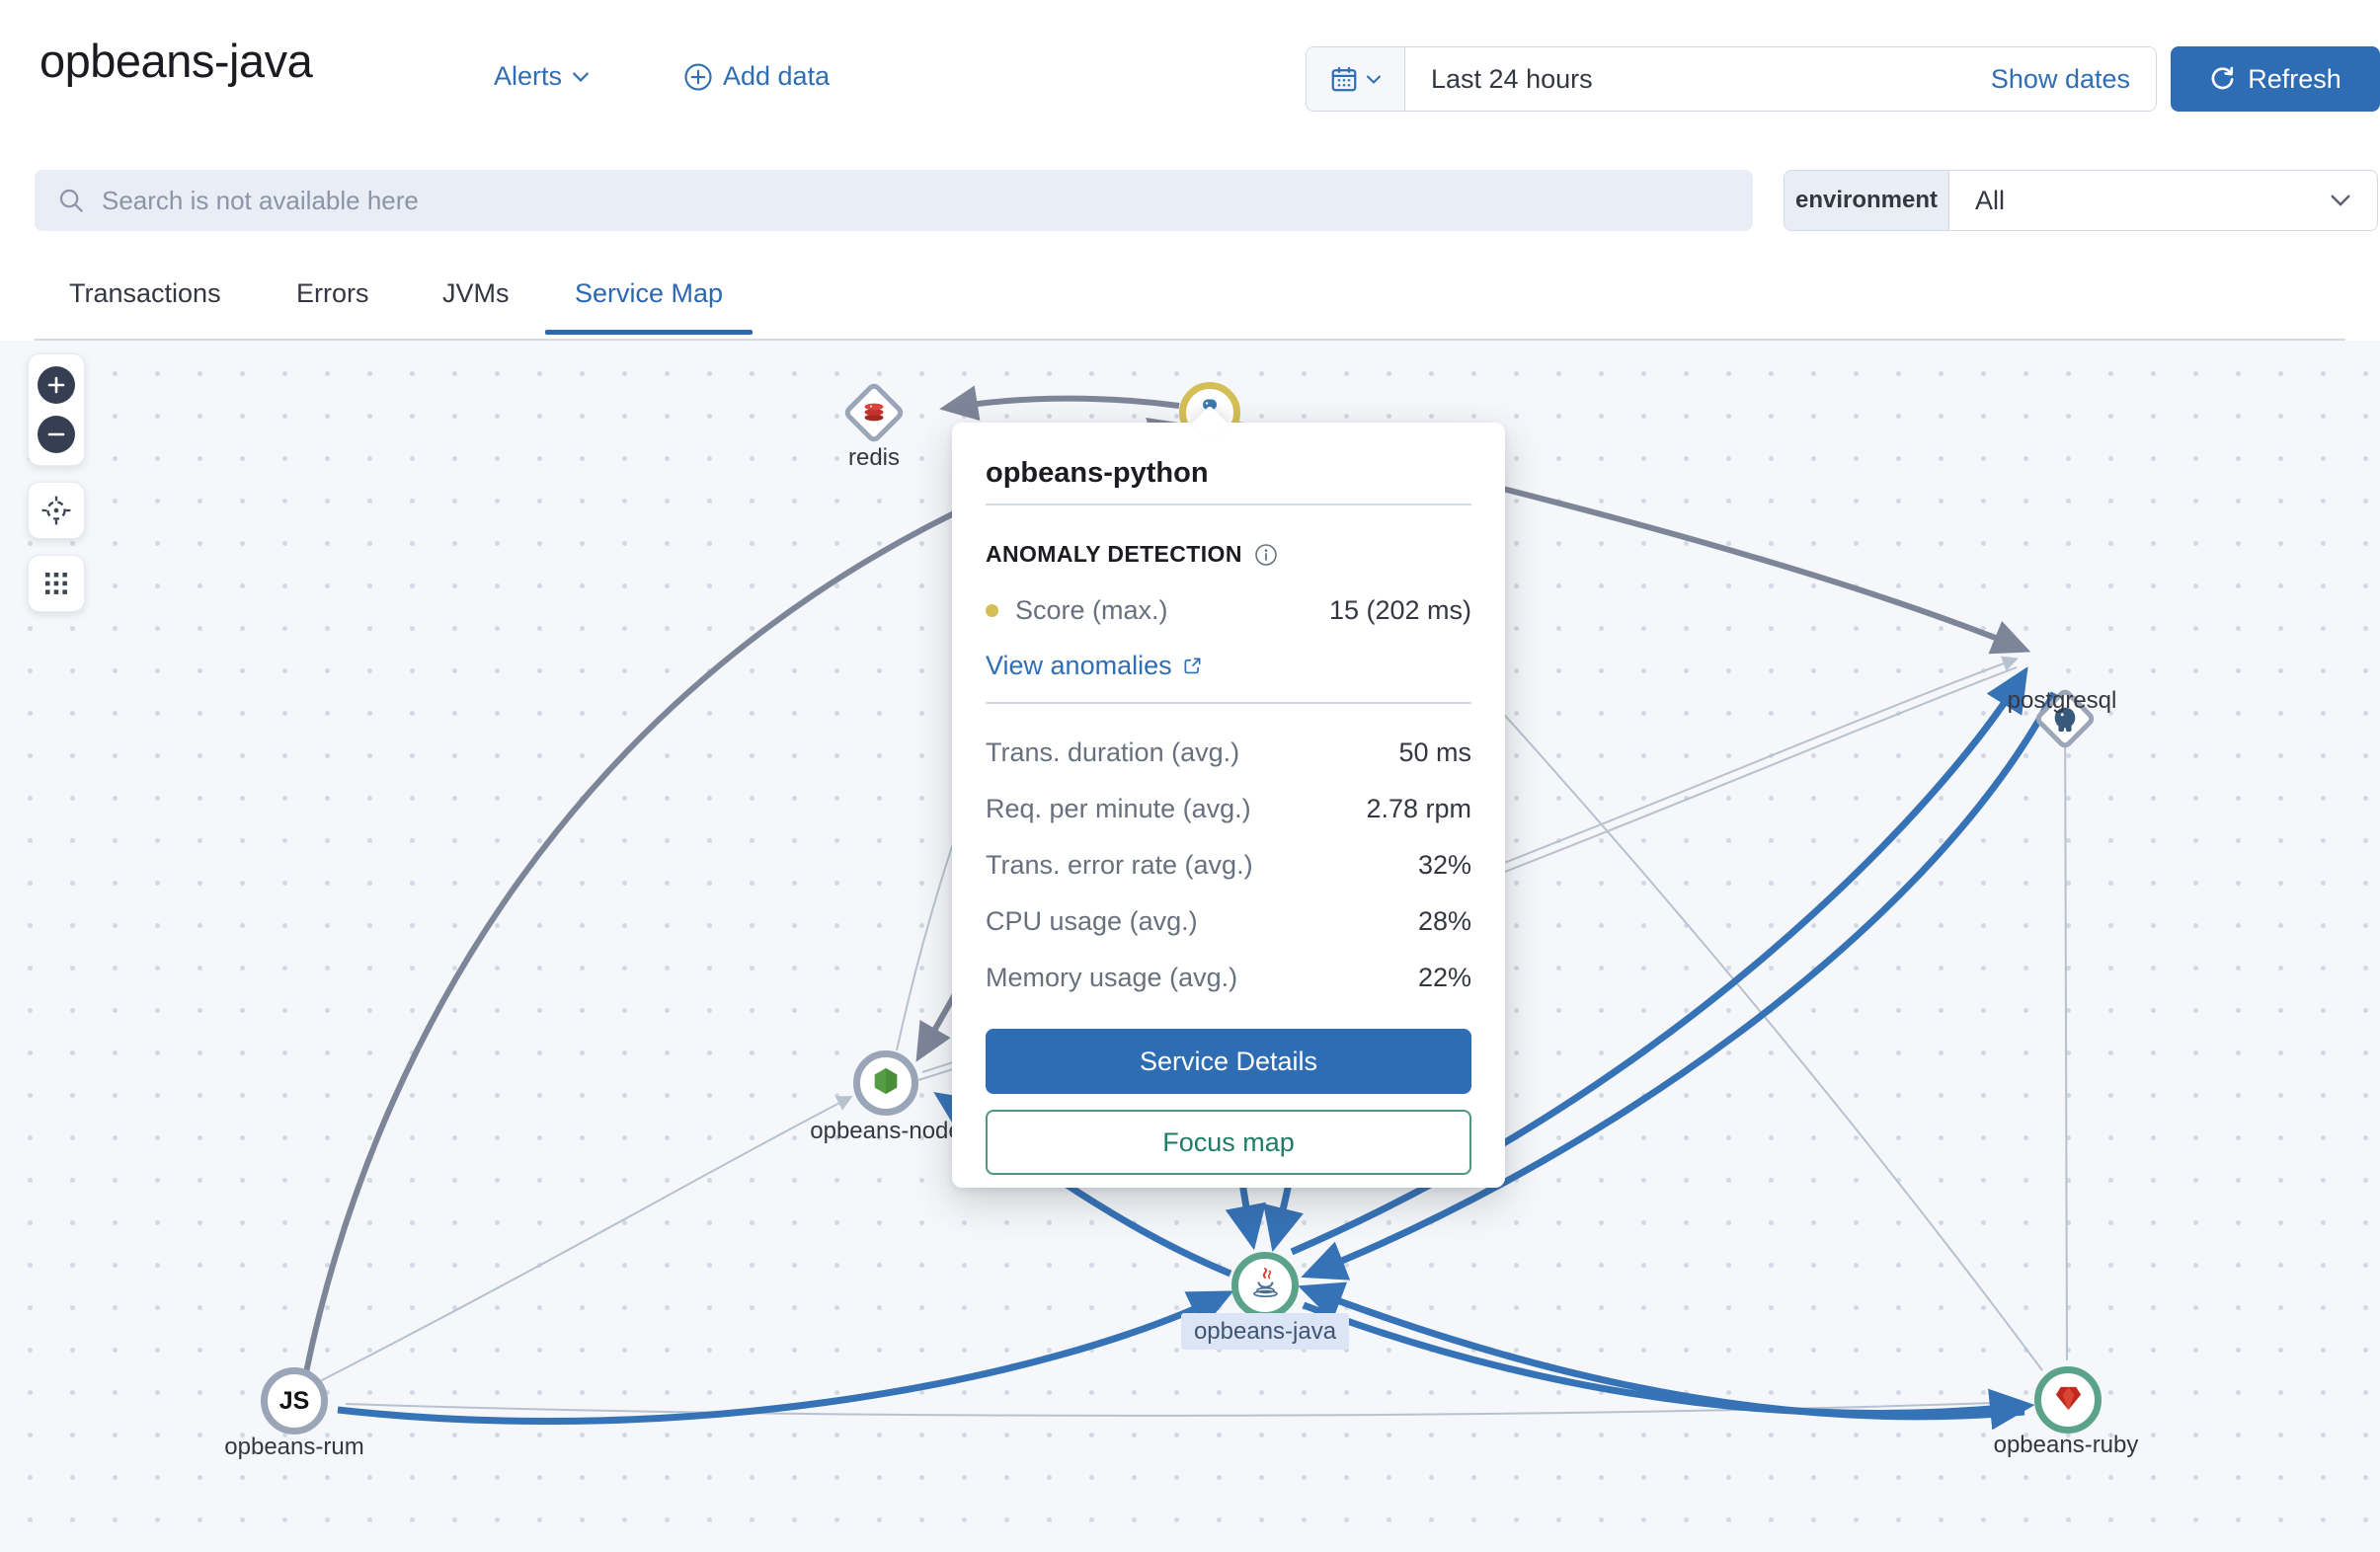 This screenshot has height=1552, width=2380. I want to click on node-redis, so click(874, 413).